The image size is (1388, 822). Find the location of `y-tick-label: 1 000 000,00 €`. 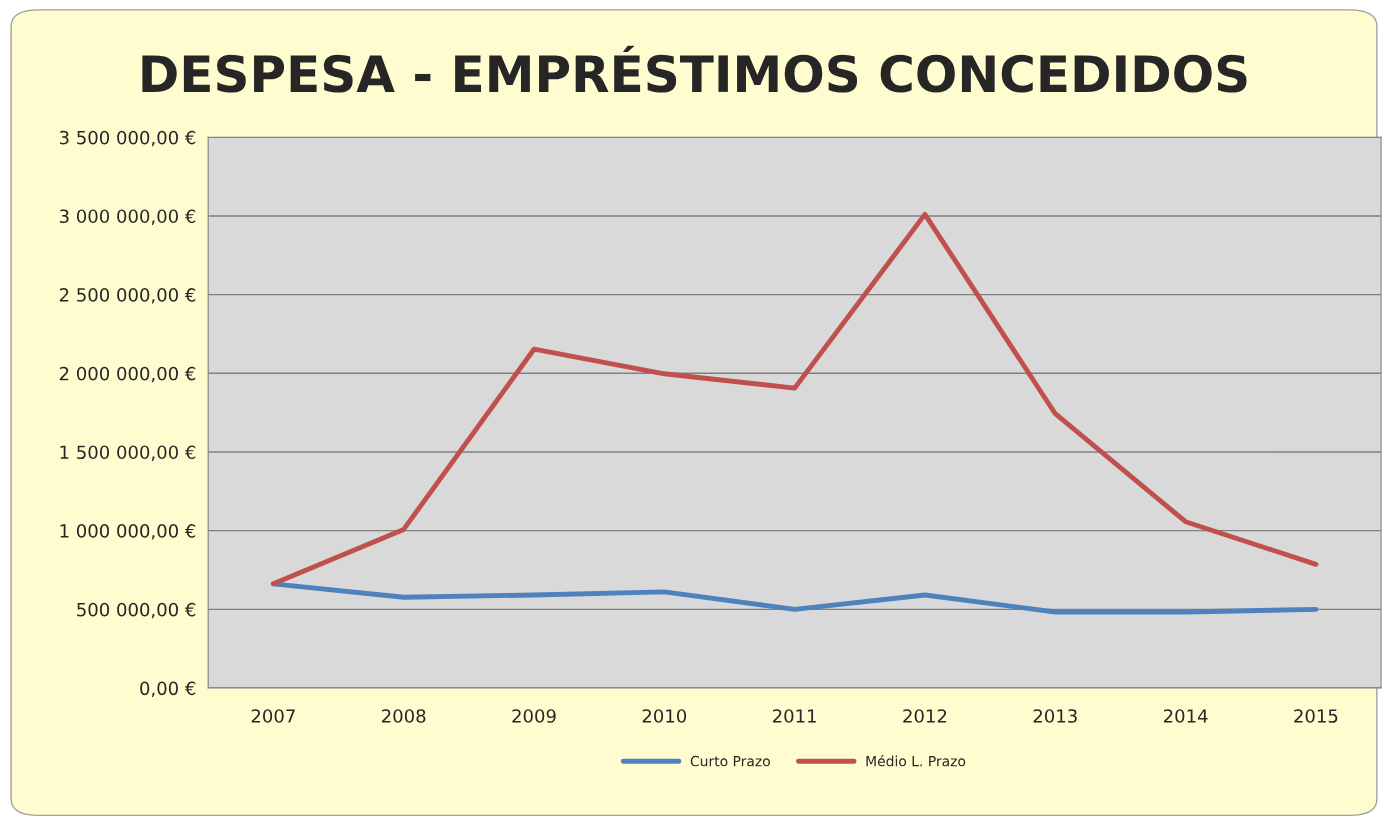

y-tick-label: 1 000 000,00 € is located at coordinates (128, 532).